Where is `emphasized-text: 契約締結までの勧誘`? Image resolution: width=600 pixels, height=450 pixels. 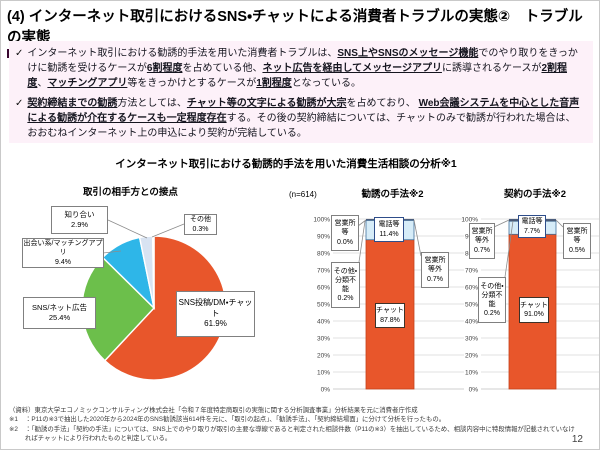
emphasized-text: 契約締結までの勧誘 is located at coordinates (72, 103).